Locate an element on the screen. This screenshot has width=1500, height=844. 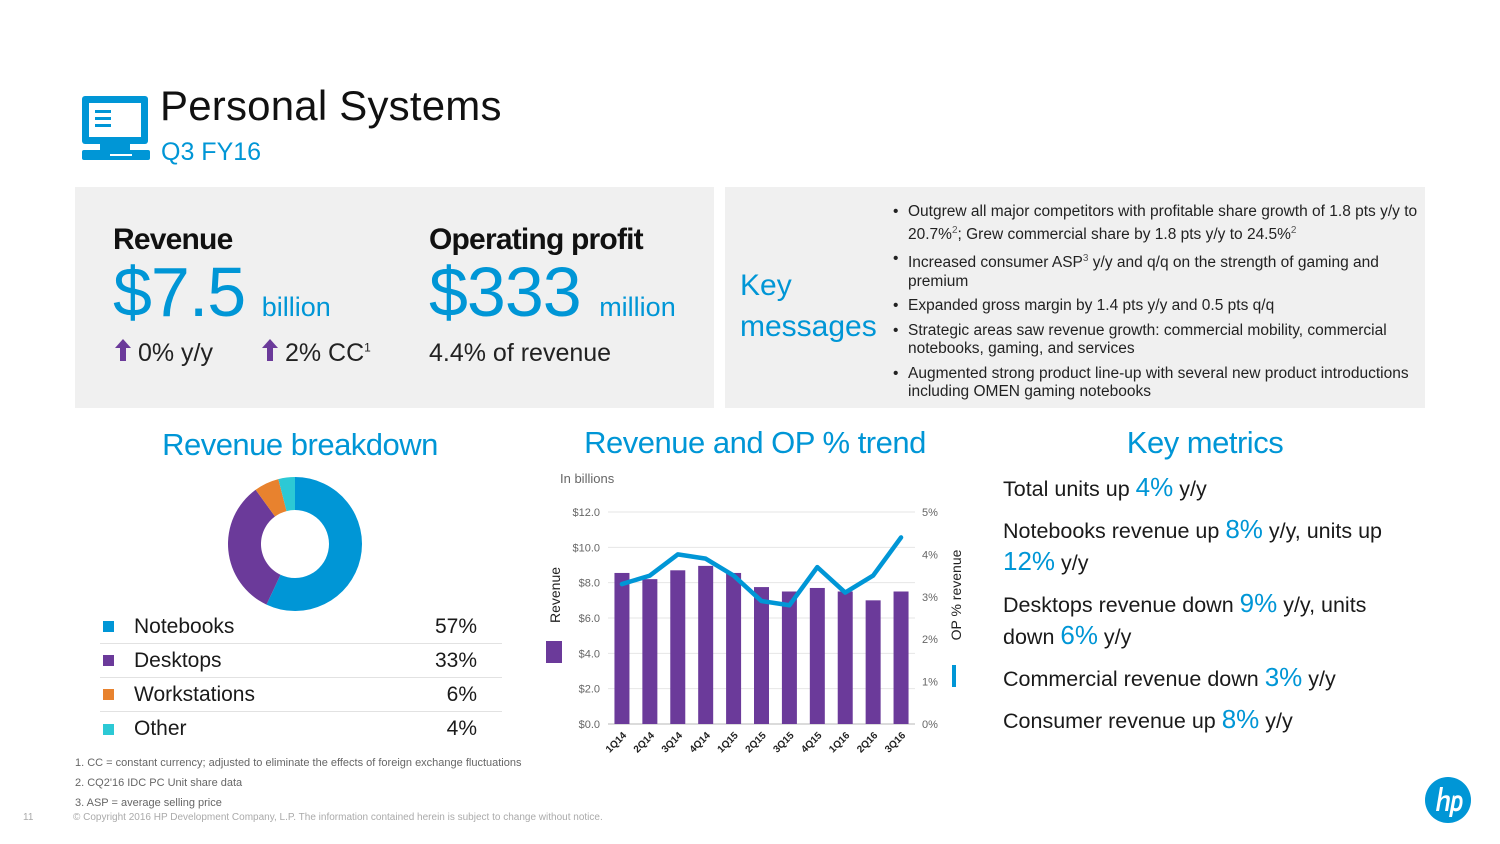
metric-value: 3% is located at coordinates (1283, 677).